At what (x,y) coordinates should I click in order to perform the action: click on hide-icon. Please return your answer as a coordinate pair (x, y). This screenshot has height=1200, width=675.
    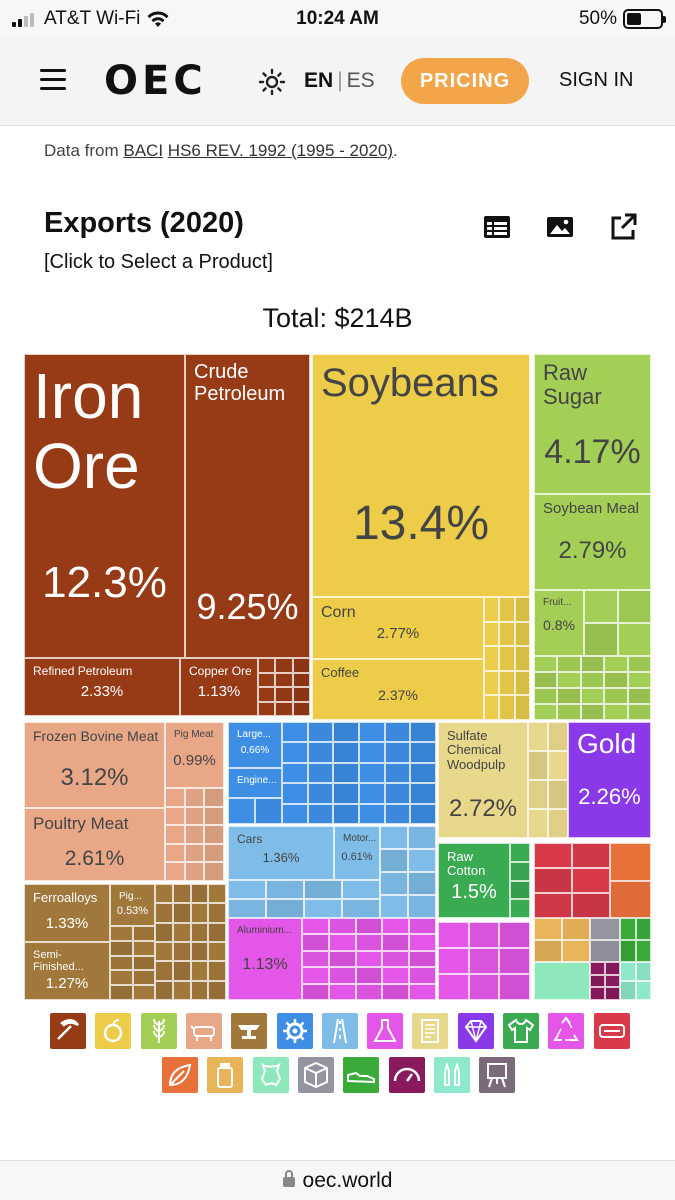
    Looking at the image, I should click on (270, 1075).